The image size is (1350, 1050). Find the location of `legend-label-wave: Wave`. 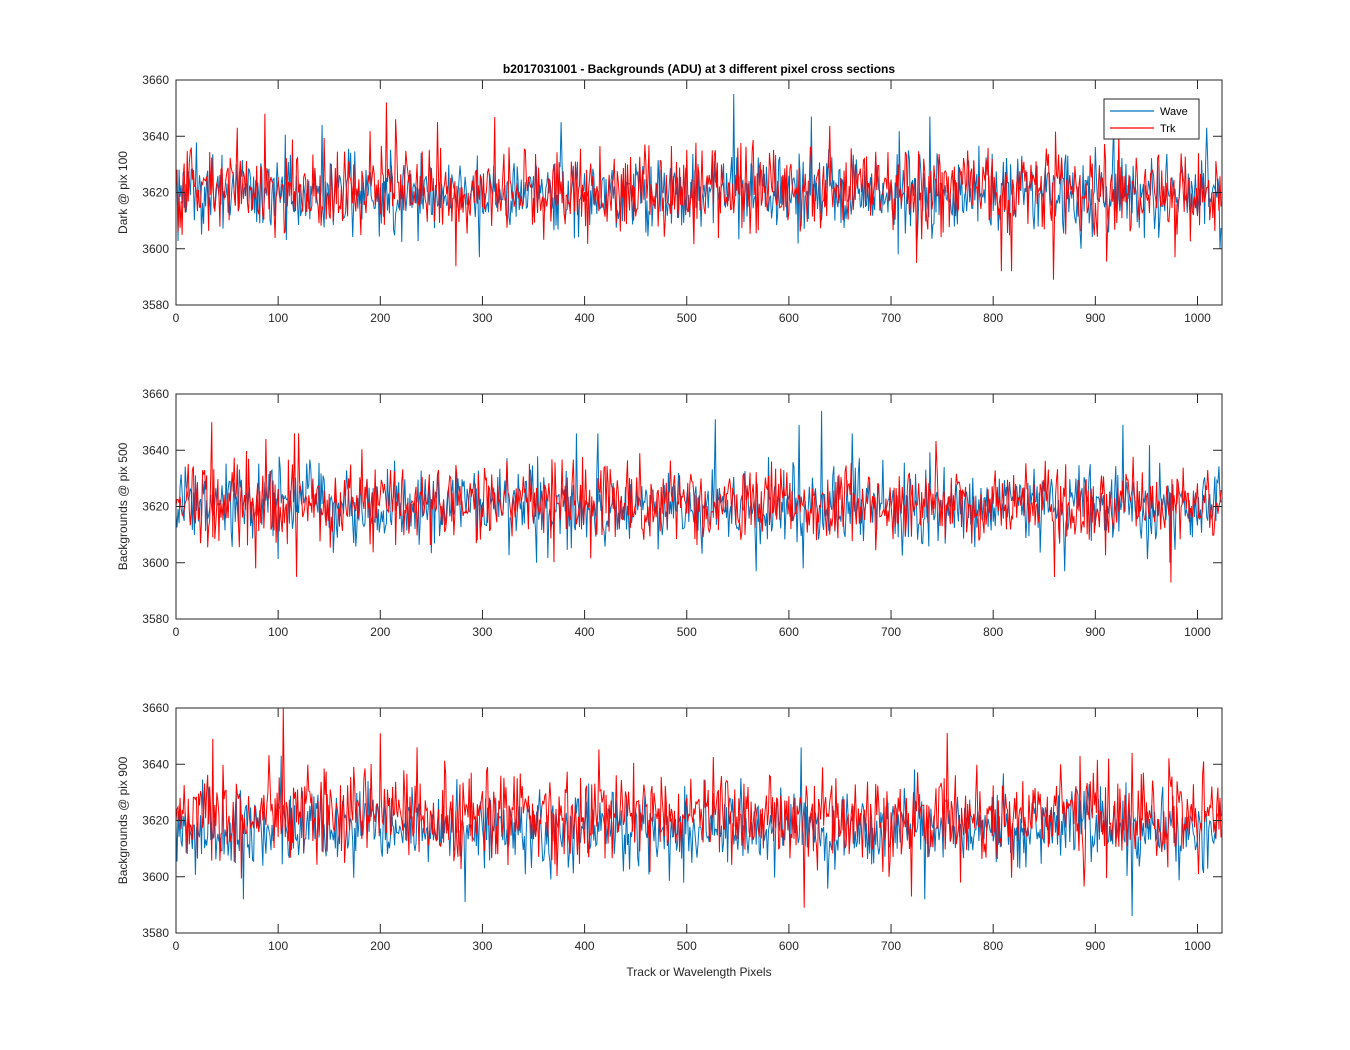

legend-label-wave: Wave is located at coordinates (1174, 112).